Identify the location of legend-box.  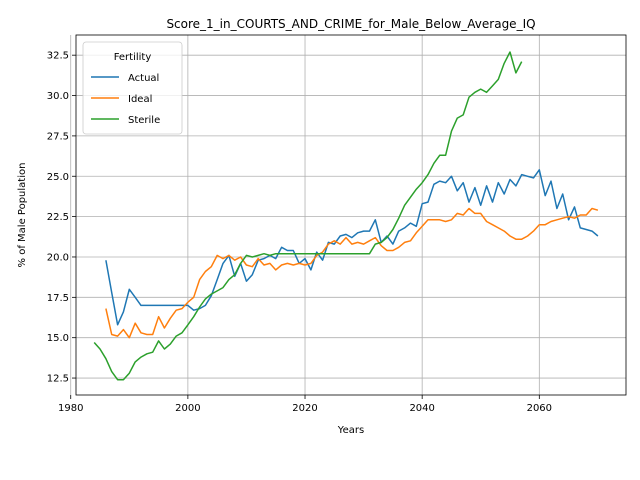
(132, 88).